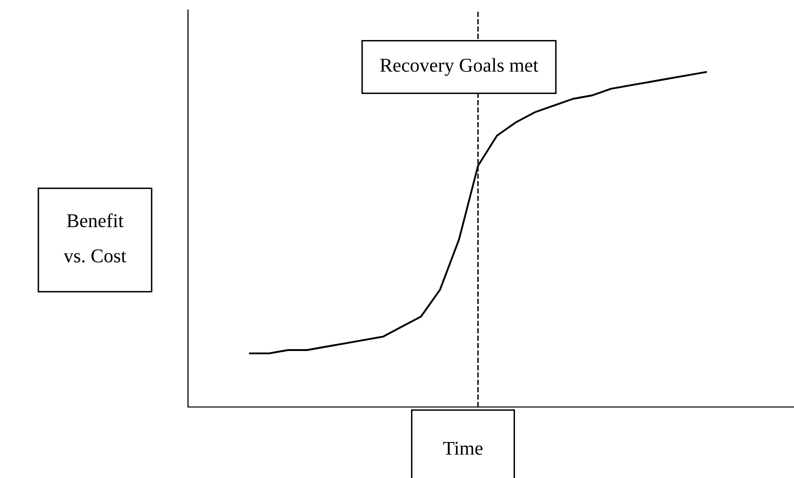 The image size is (794, 478). Describe the element at coordinates (463, 448) in the screenshot. I see `x-axis-title: Time` at that location.